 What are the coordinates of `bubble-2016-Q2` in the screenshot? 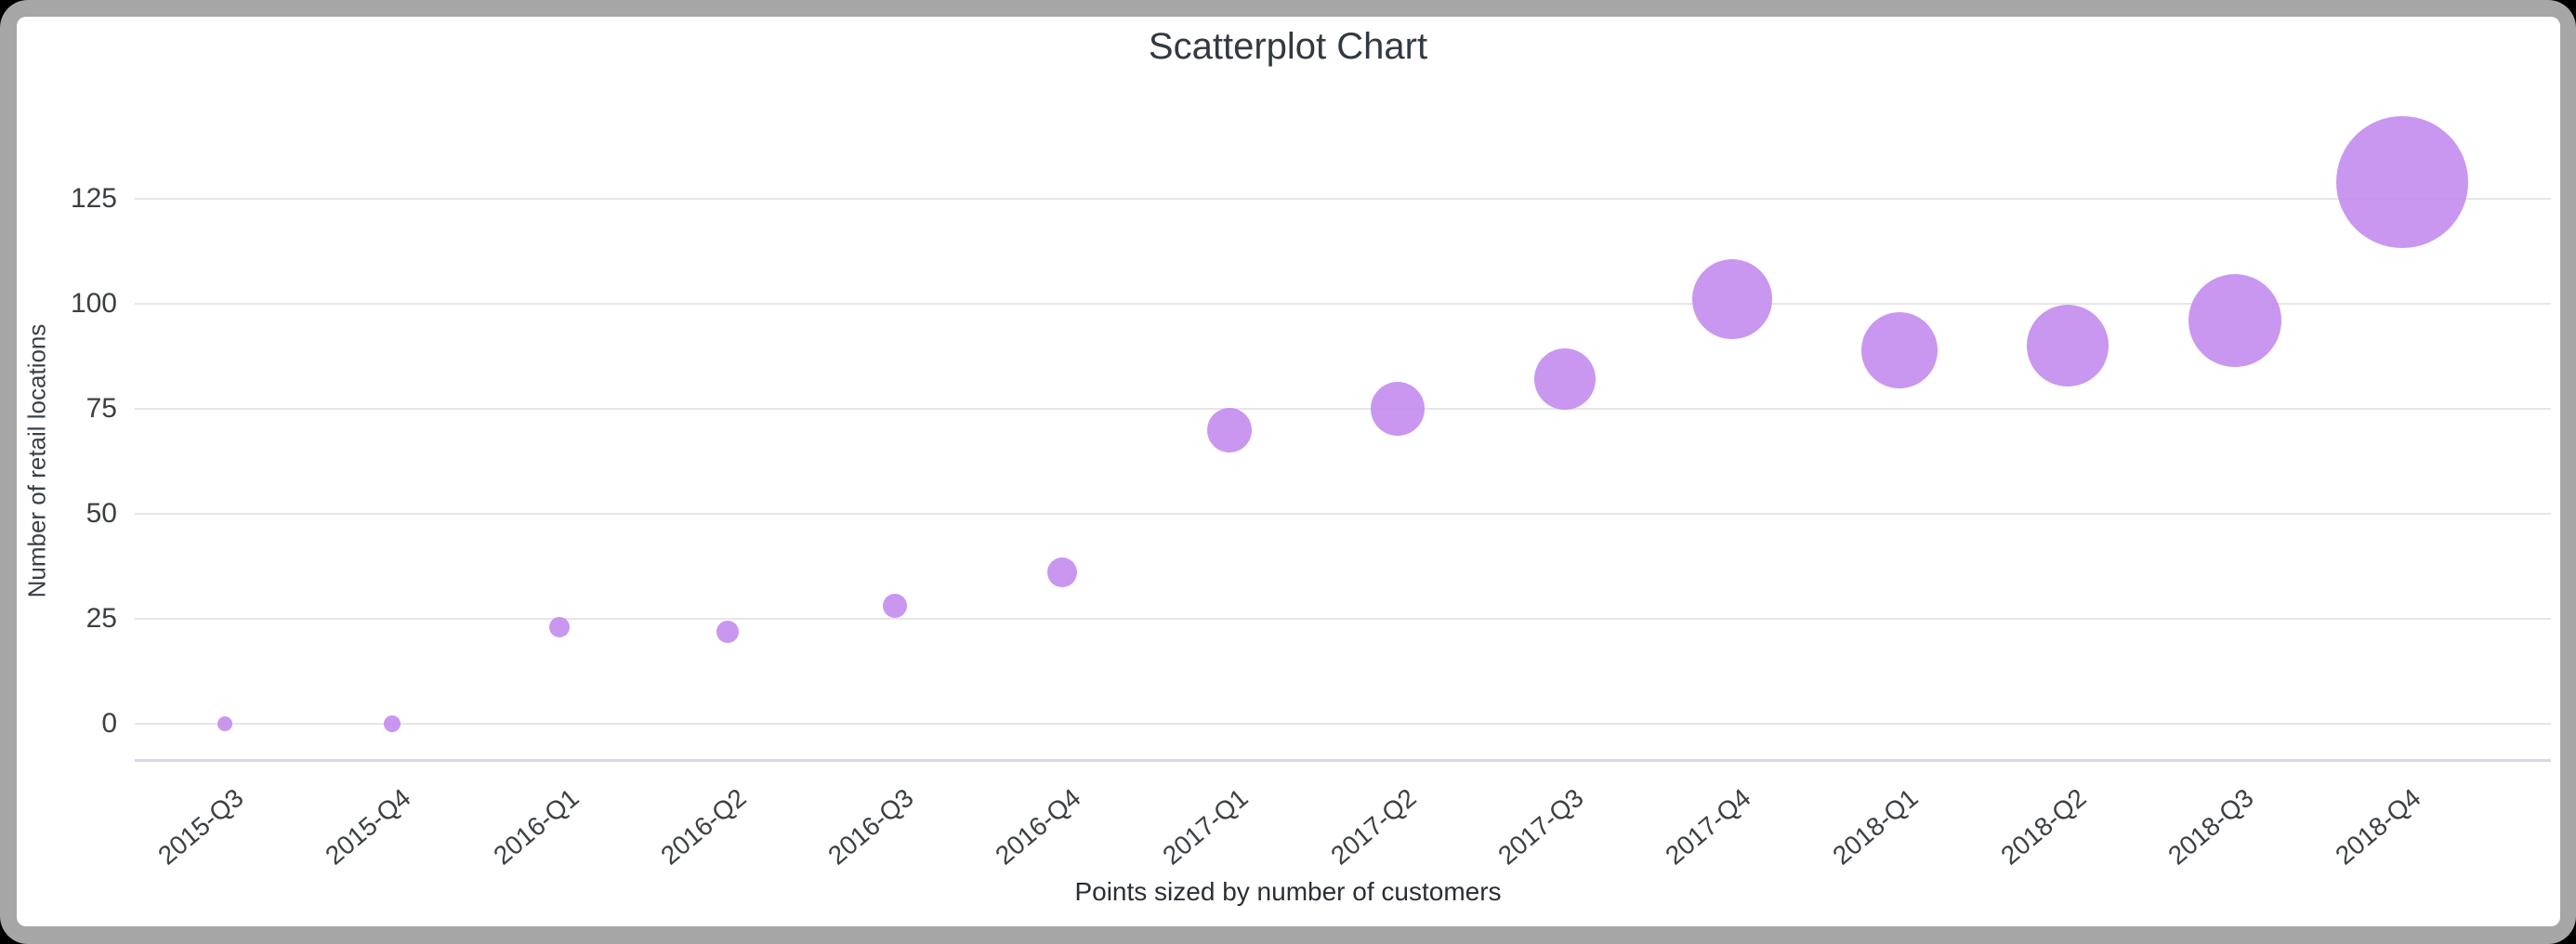 It's located at (727, 632).